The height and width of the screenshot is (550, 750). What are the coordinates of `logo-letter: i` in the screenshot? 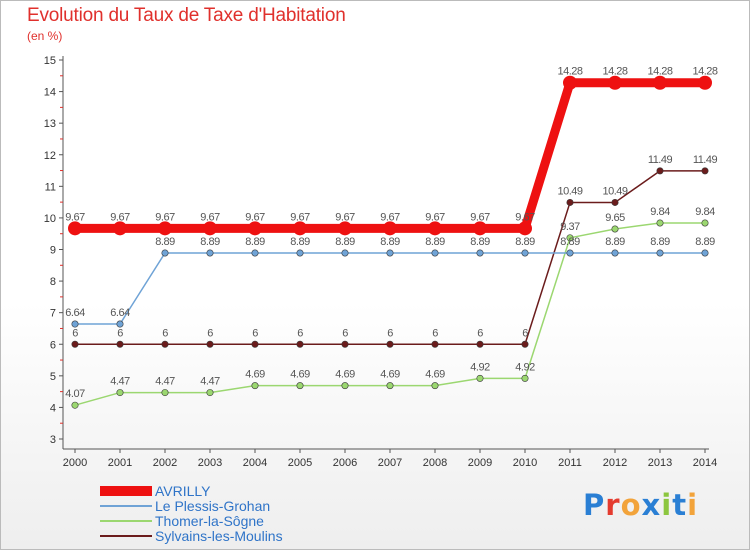 It's located at (667, 505).